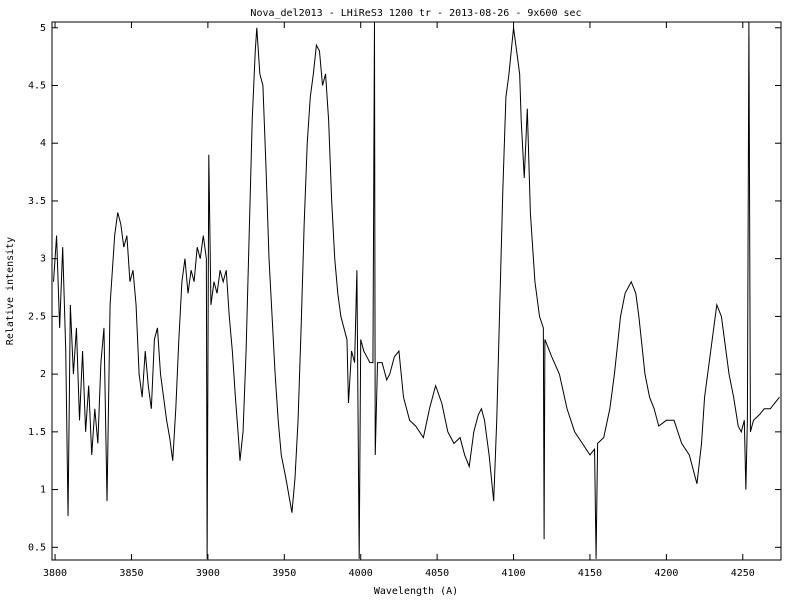  What do you see at coordinates (514, 573) in the screenshot?
I see `x-tick-label: 4100` at bounding box center [514, 573].